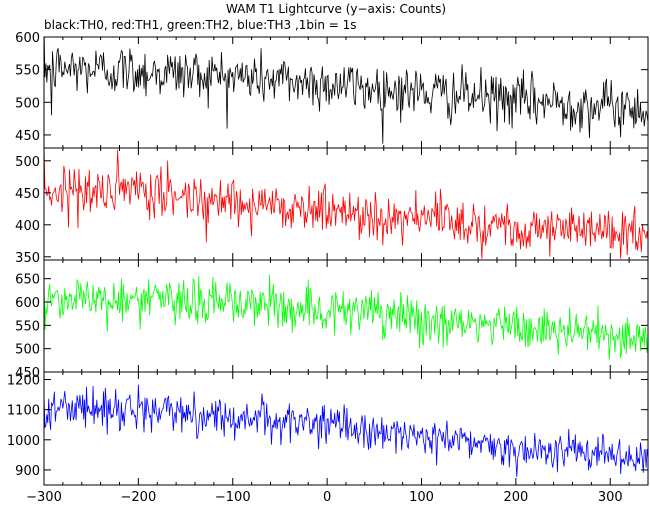  I want to click on y-tick-label: 350, so click(27, 258).